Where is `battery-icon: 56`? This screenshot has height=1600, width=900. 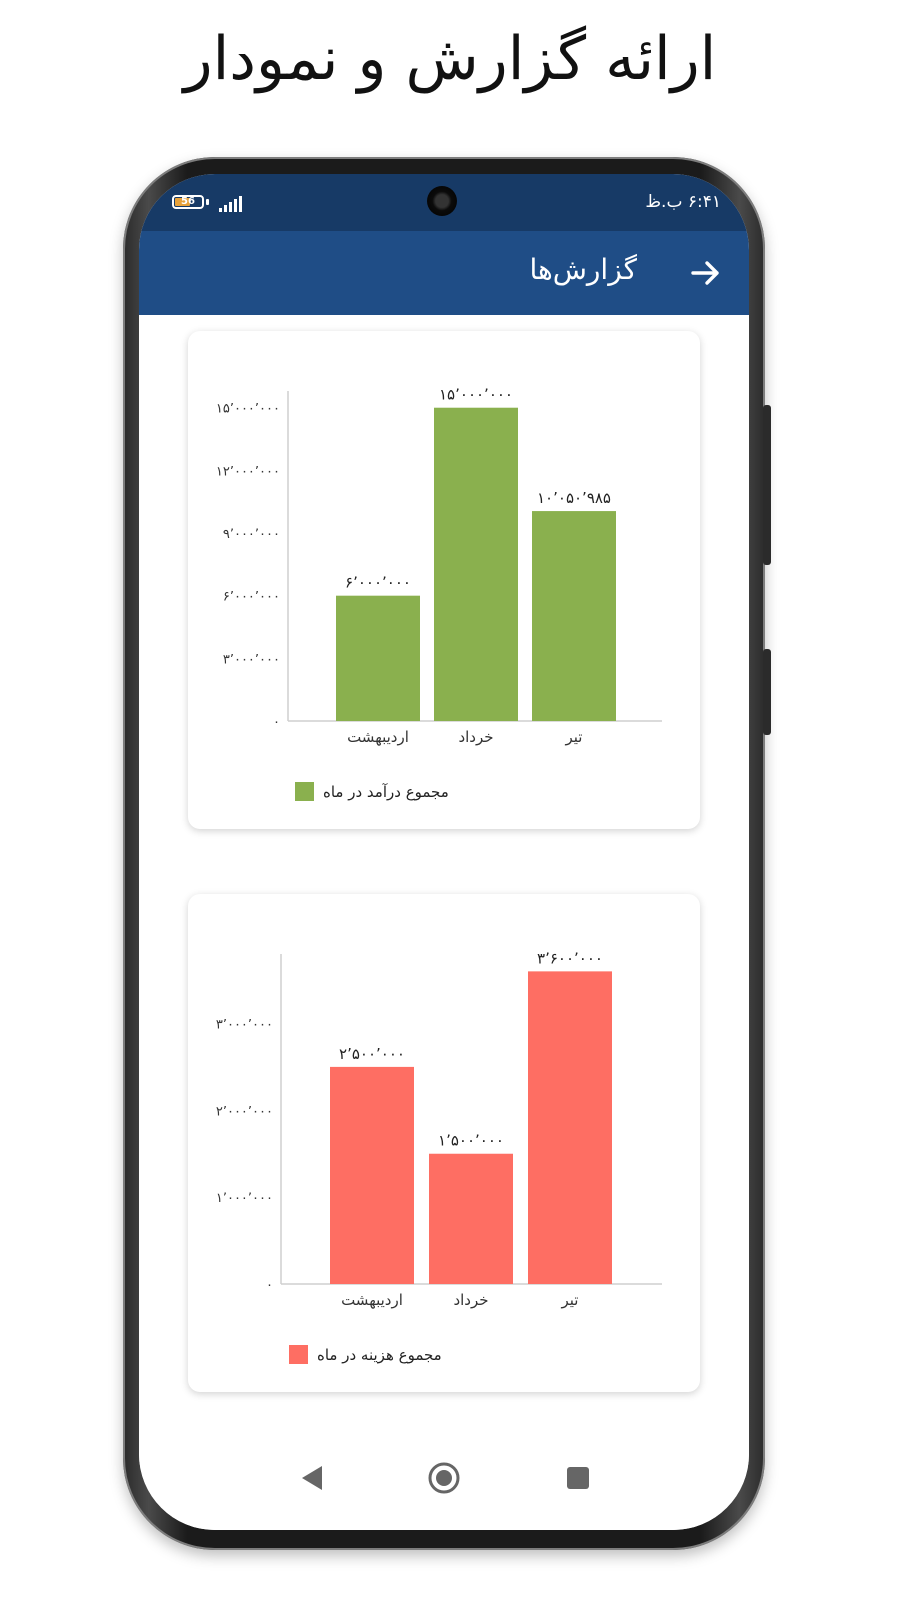
battery-icon: 56 is located at coordinates (188, 202).